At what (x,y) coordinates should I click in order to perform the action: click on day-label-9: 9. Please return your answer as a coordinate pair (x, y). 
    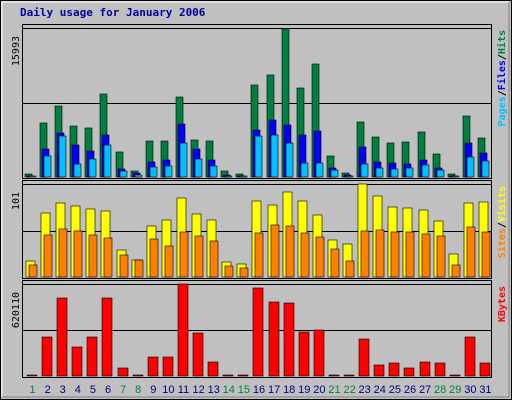
    Looking at the image, I should click on (153, 390).